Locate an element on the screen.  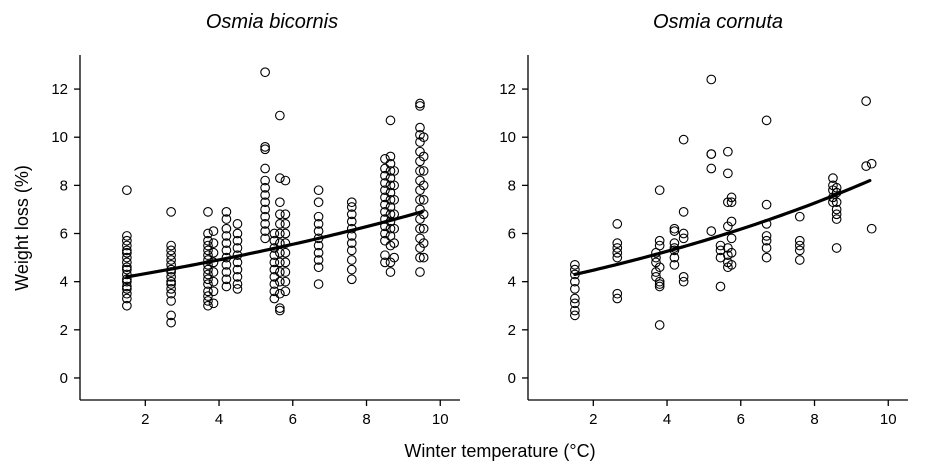
x-tick-label: 10 is located at coordinates (888, 419).